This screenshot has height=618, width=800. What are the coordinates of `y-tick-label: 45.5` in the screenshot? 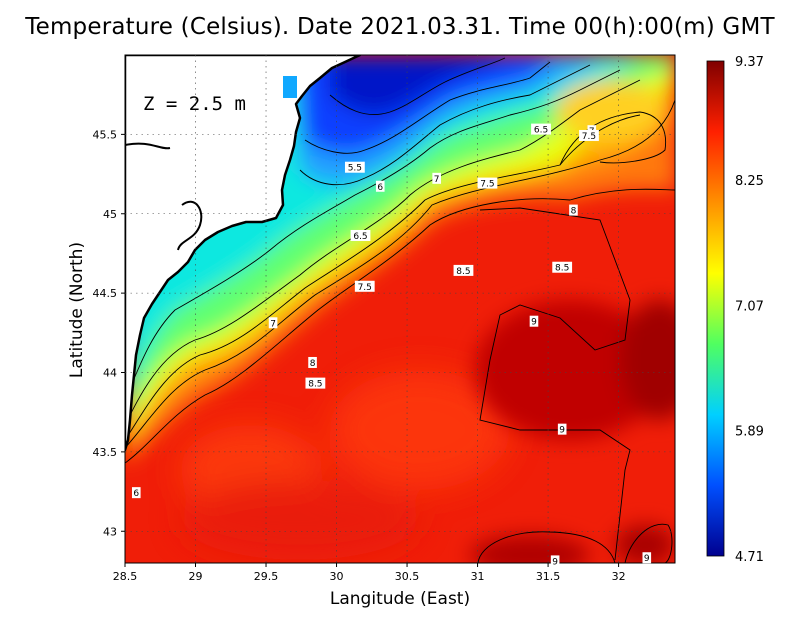 It's located at (105, 134).